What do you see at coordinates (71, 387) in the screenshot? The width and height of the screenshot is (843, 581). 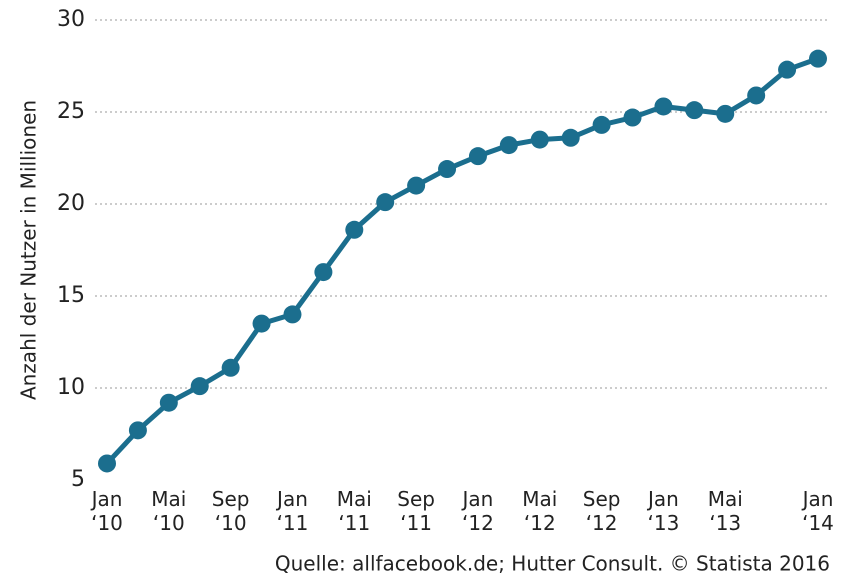 I see `y-tick-label: 10` at bounding box center [71, 387].